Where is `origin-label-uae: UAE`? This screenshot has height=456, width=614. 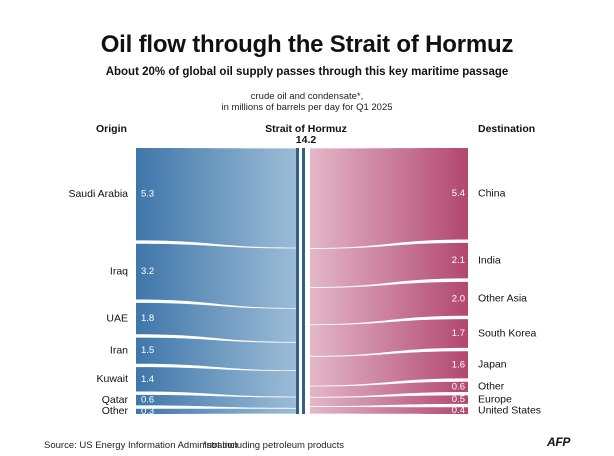 origin-label-uae: UAE is located at coordinates (117, 318).